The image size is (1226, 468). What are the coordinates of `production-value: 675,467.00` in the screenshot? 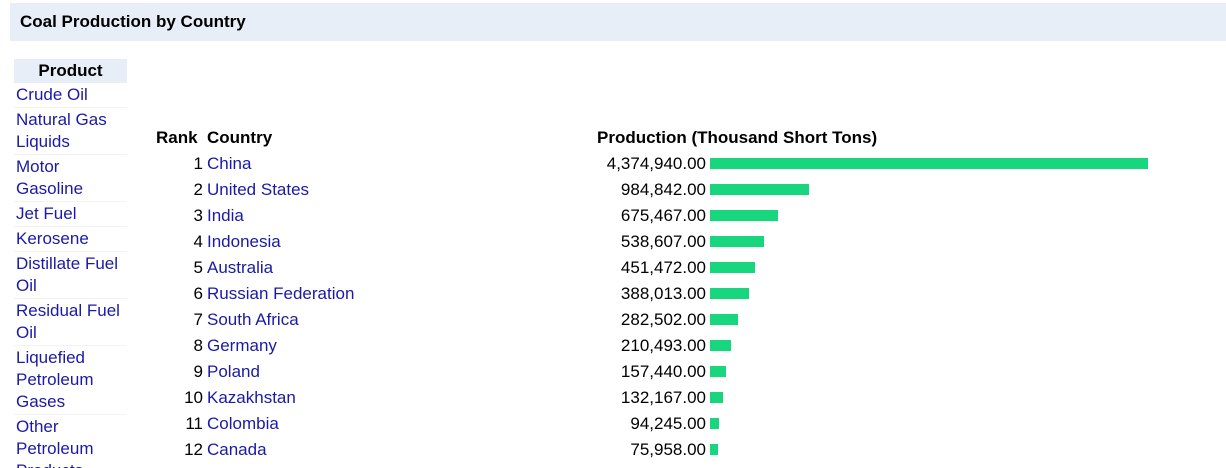 It's located at (663, 215).